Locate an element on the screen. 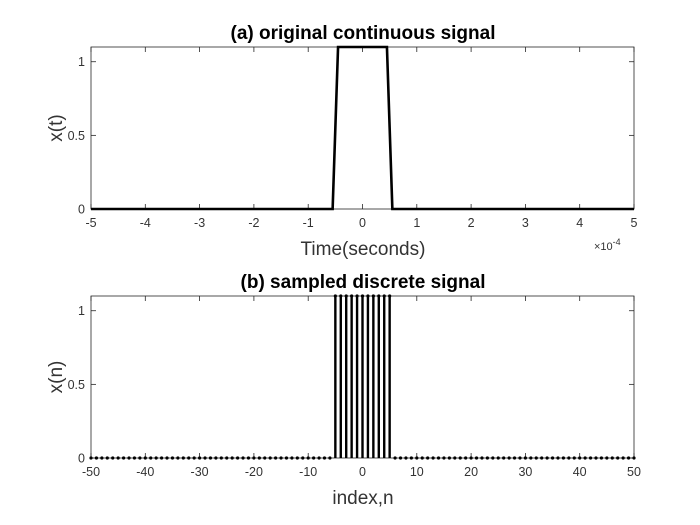 This screenshot has width=700, height=525. plot-b-xtick-label: 40 is located at coordinates (580, 472).